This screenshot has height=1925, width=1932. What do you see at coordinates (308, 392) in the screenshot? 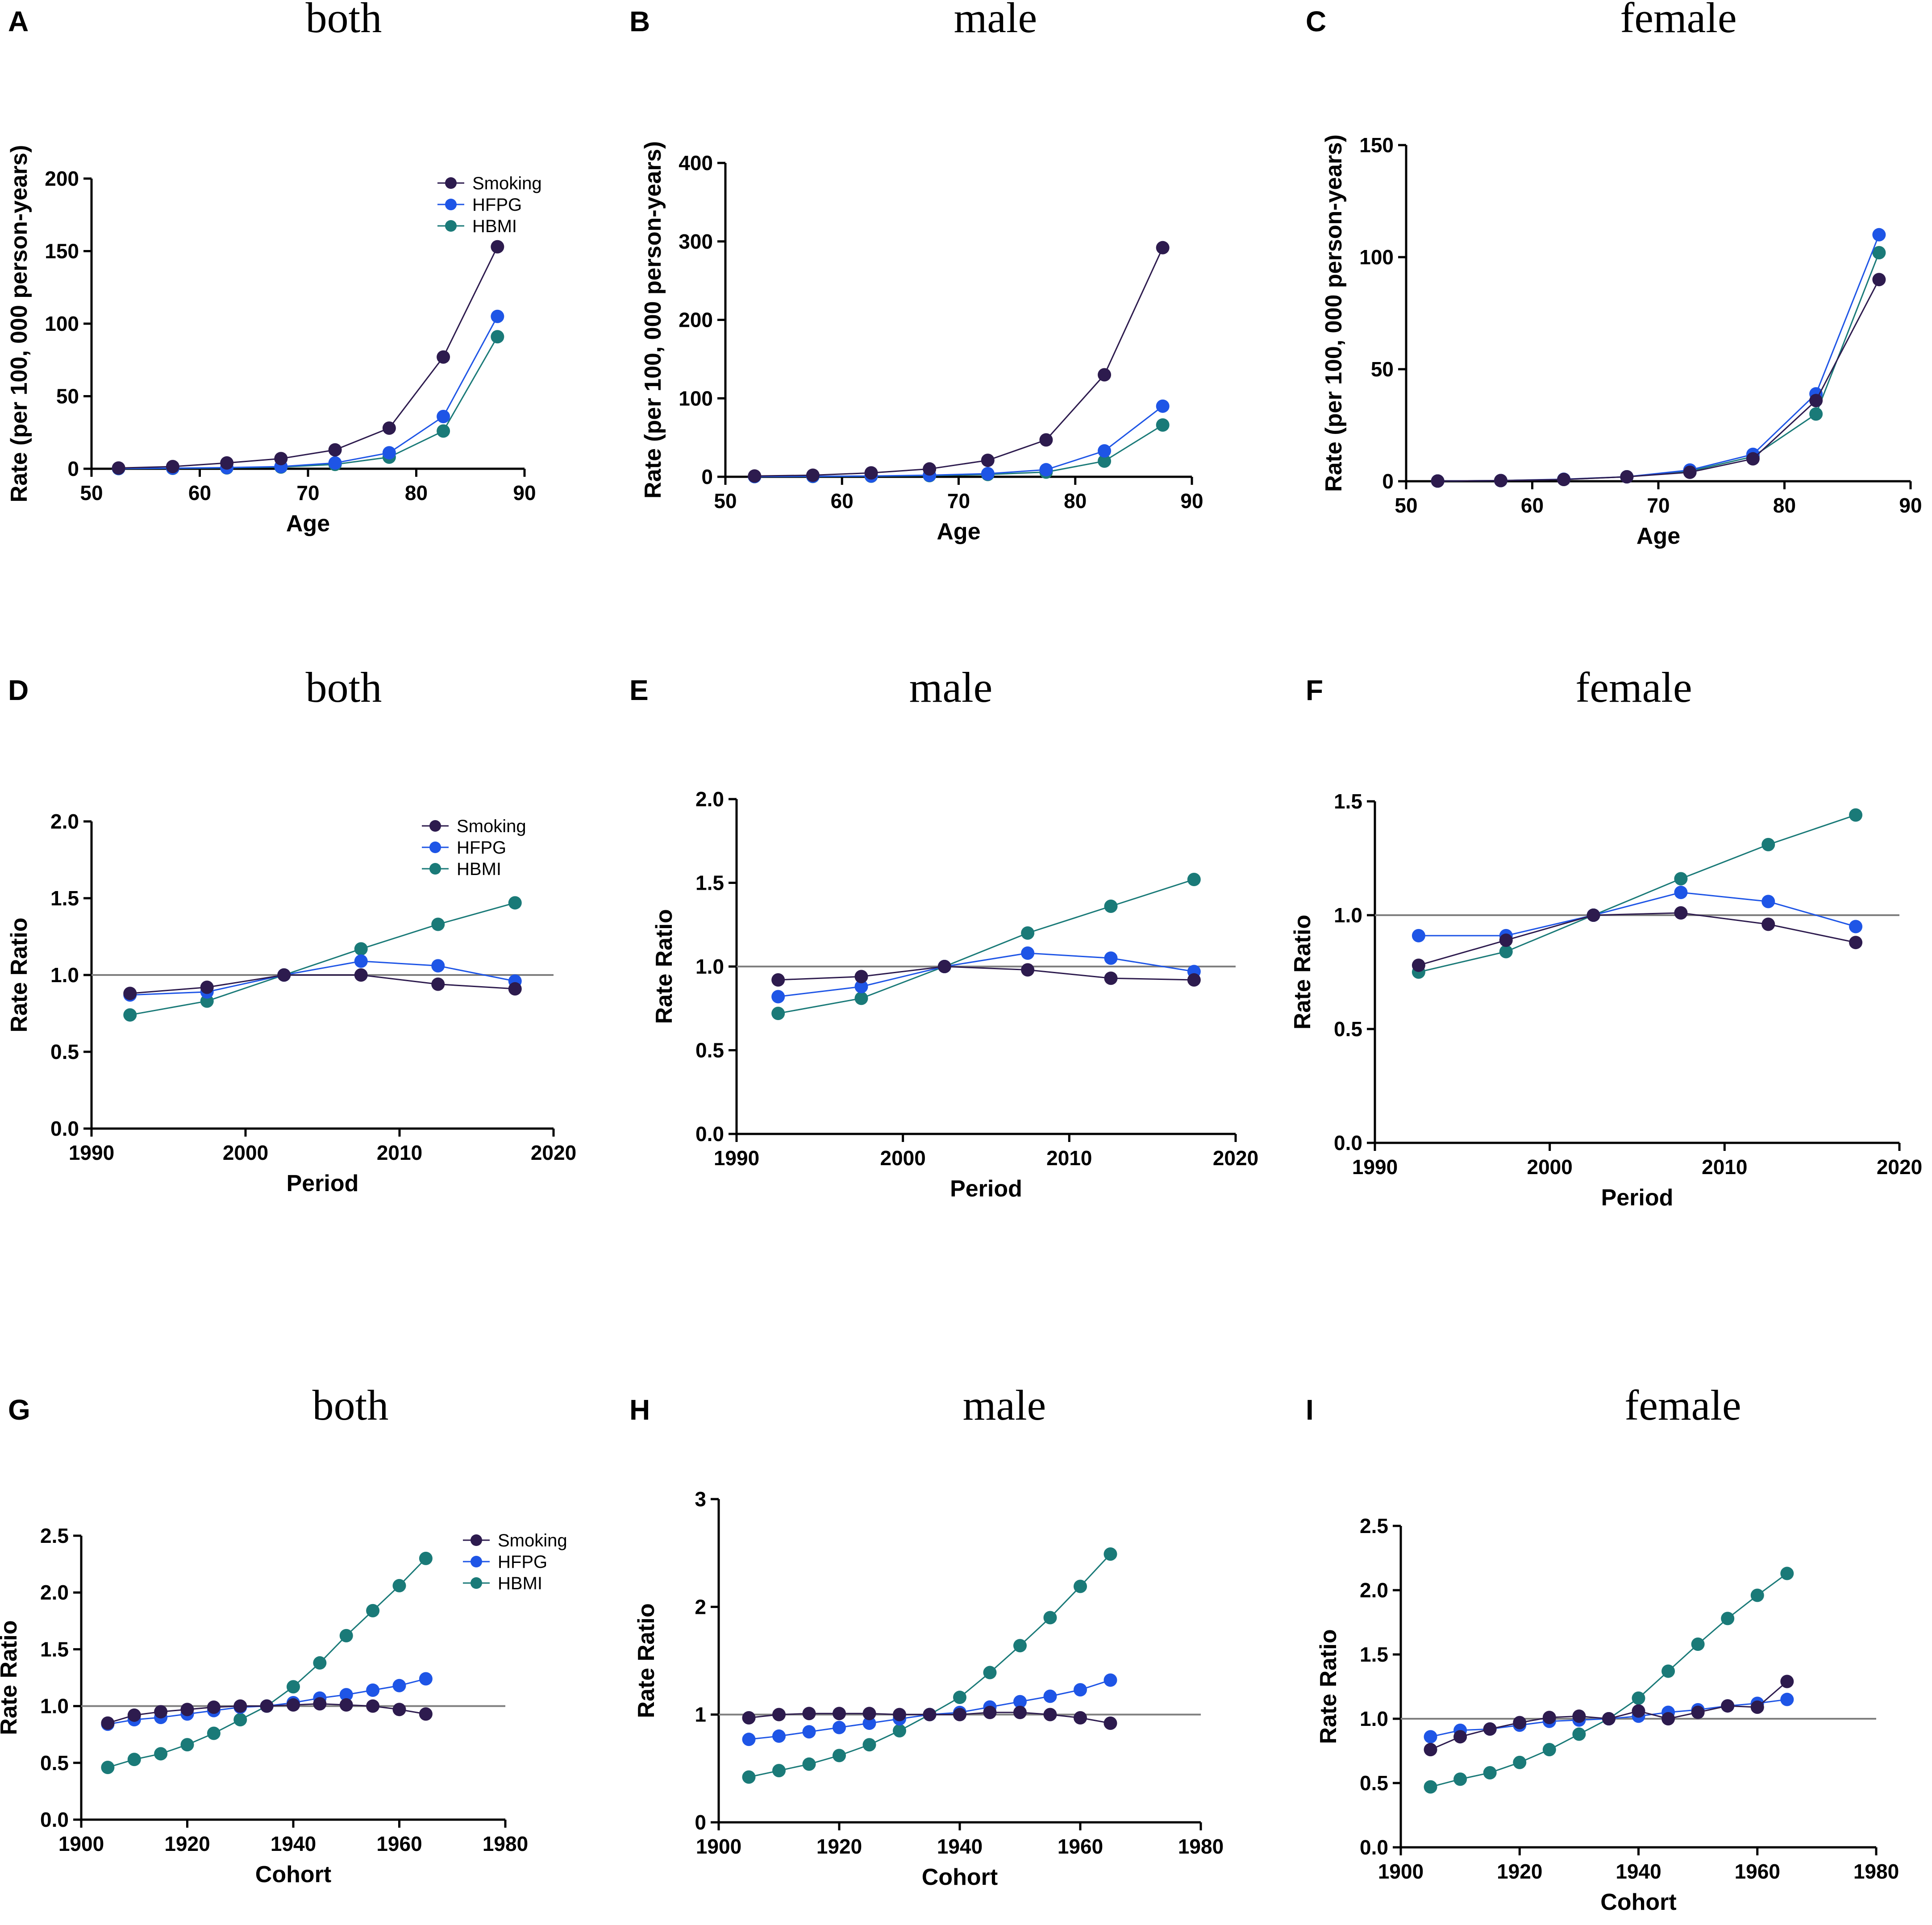
I see `series-hfpg` at bounding box center [308, 392].